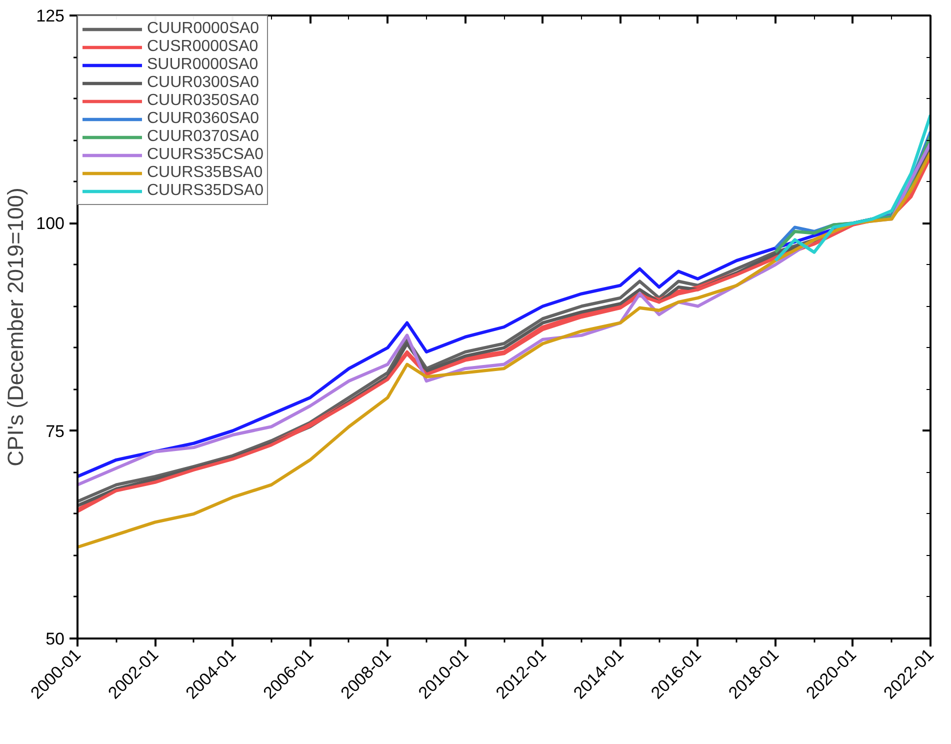  Describe the element at coordinates (50, 16) in the screenshot. I see `y-tick-label: 125` at that location.